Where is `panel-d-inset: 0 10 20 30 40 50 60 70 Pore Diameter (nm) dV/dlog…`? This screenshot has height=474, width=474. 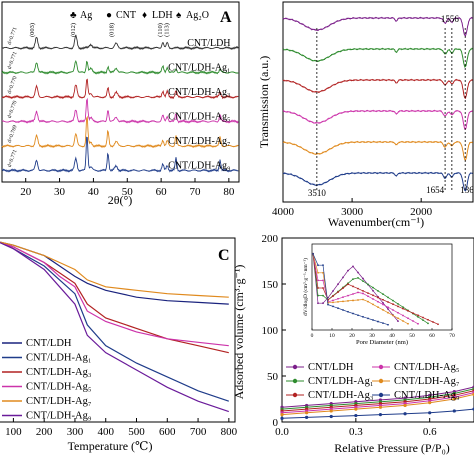
panel-d-inset: 0 10 20 30 40 50 60 70 Pore Diameter (nm) dV/dlog… is located at coordinates (378, 294).